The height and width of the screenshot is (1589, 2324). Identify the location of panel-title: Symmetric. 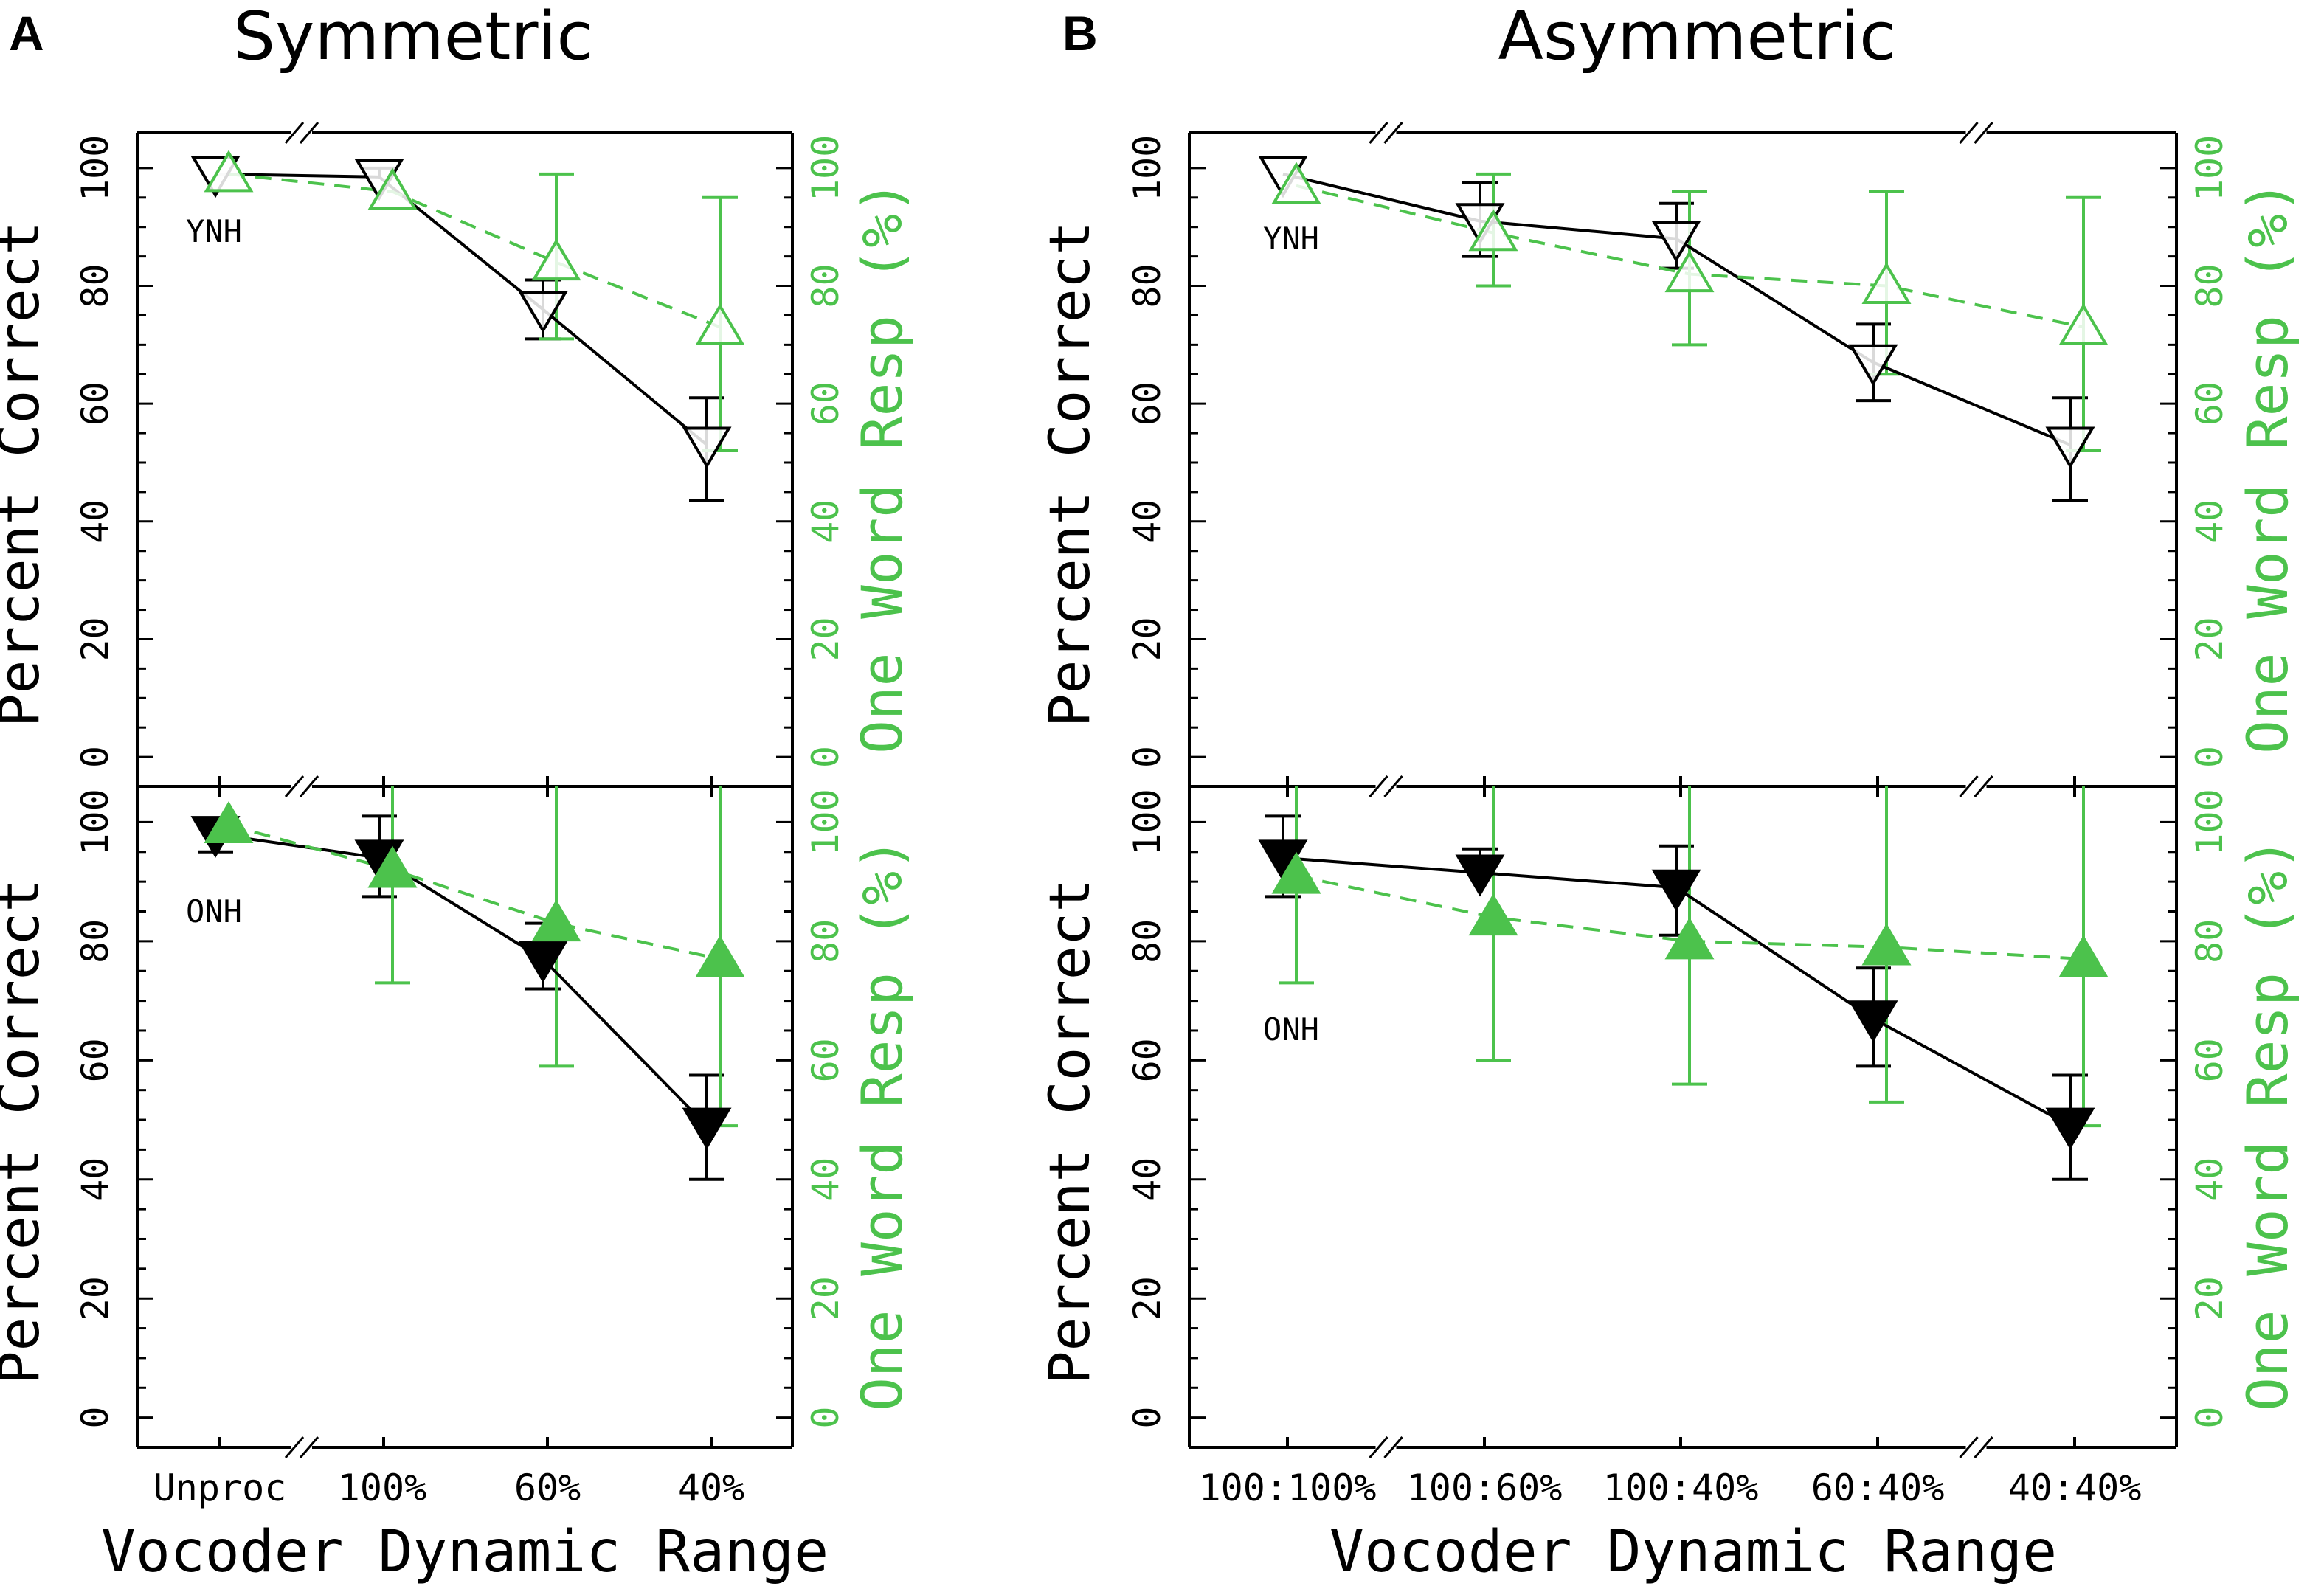
(413, 37).